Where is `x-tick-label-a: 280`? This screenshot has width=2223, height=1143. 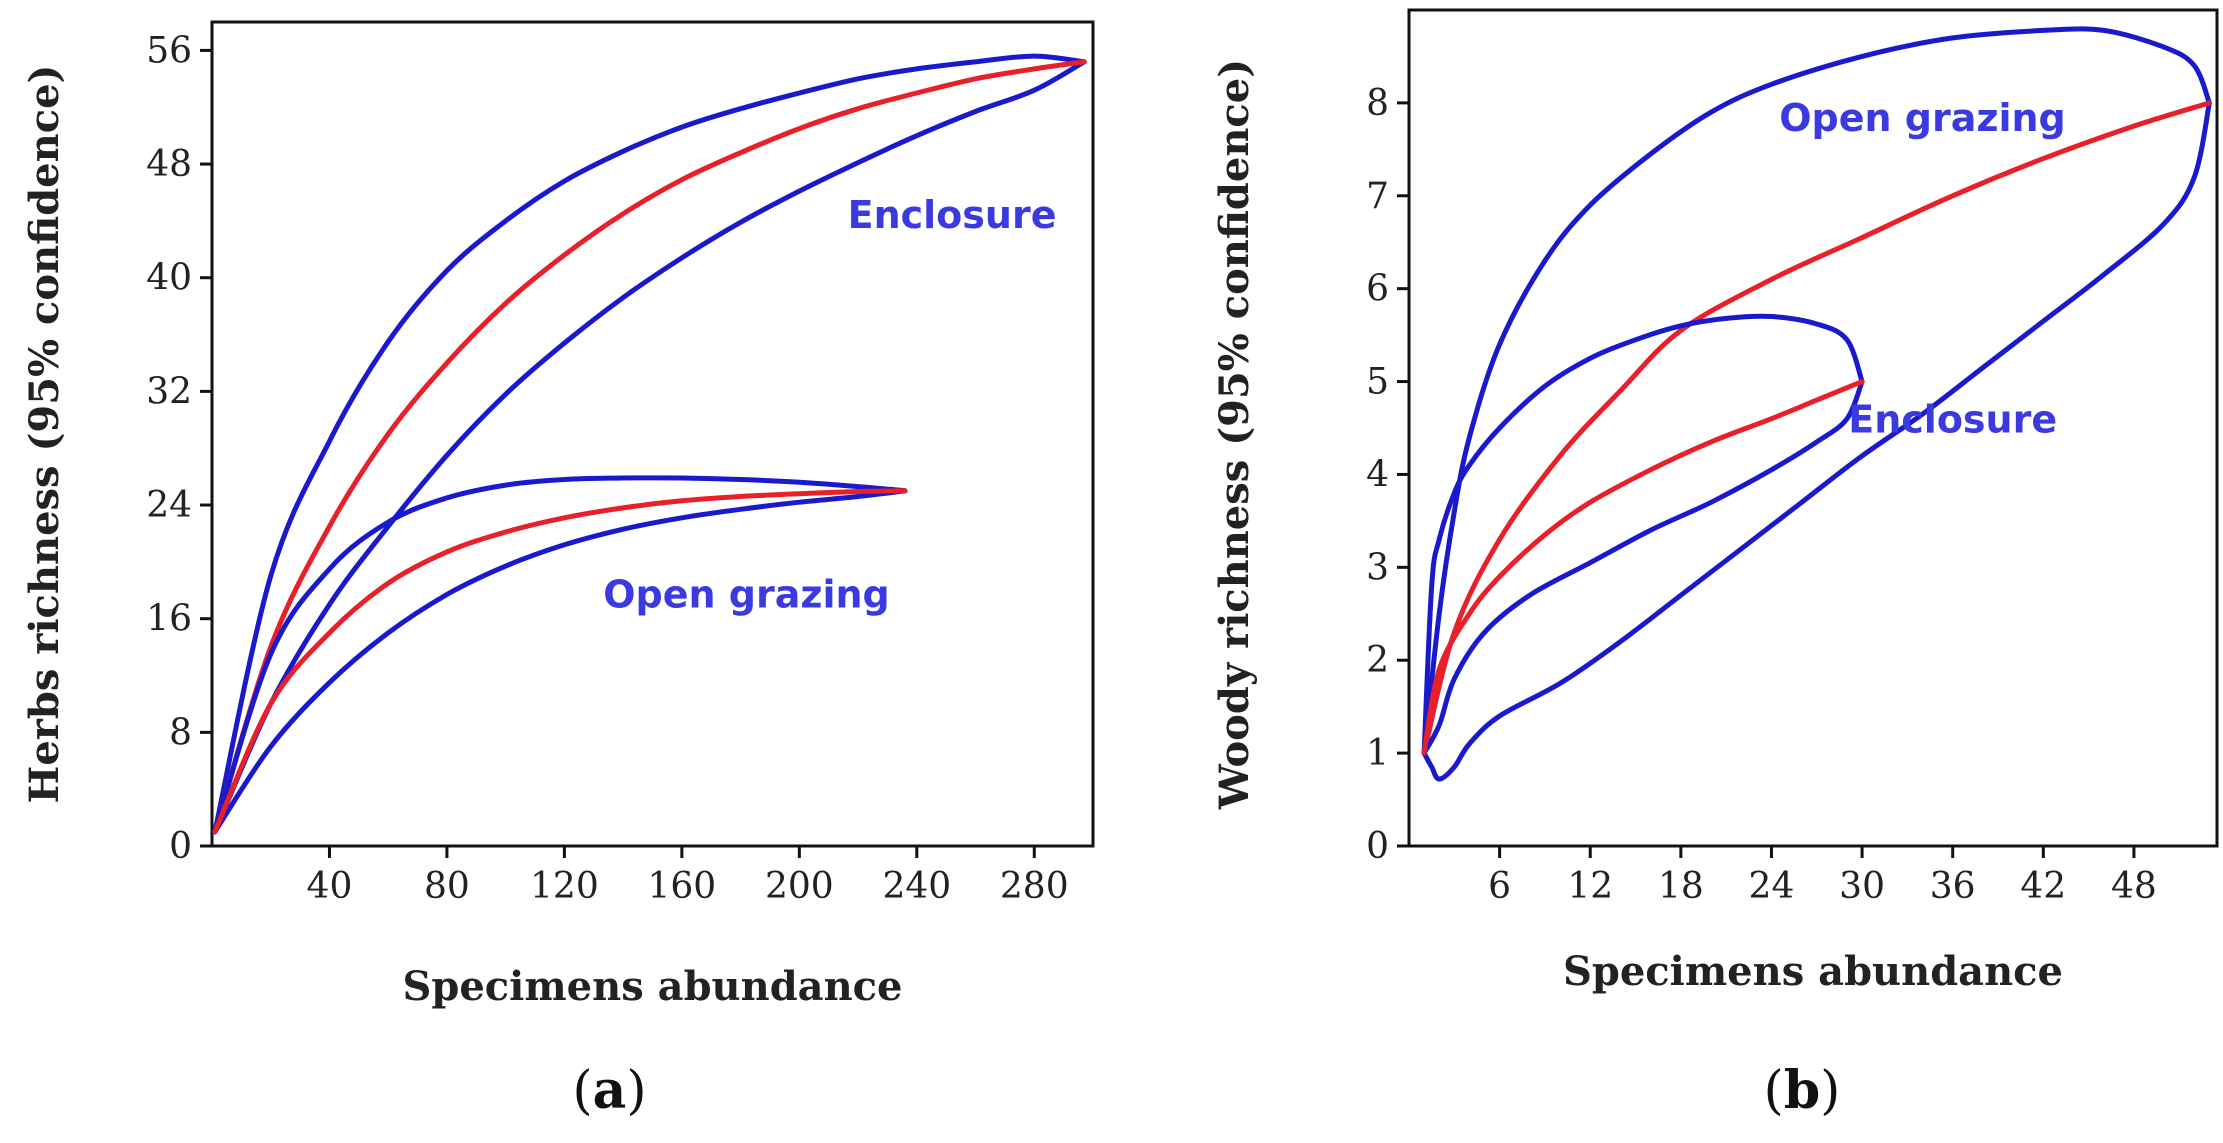
x-tick-label-a: 280 is located at coordinates (1034, 886).